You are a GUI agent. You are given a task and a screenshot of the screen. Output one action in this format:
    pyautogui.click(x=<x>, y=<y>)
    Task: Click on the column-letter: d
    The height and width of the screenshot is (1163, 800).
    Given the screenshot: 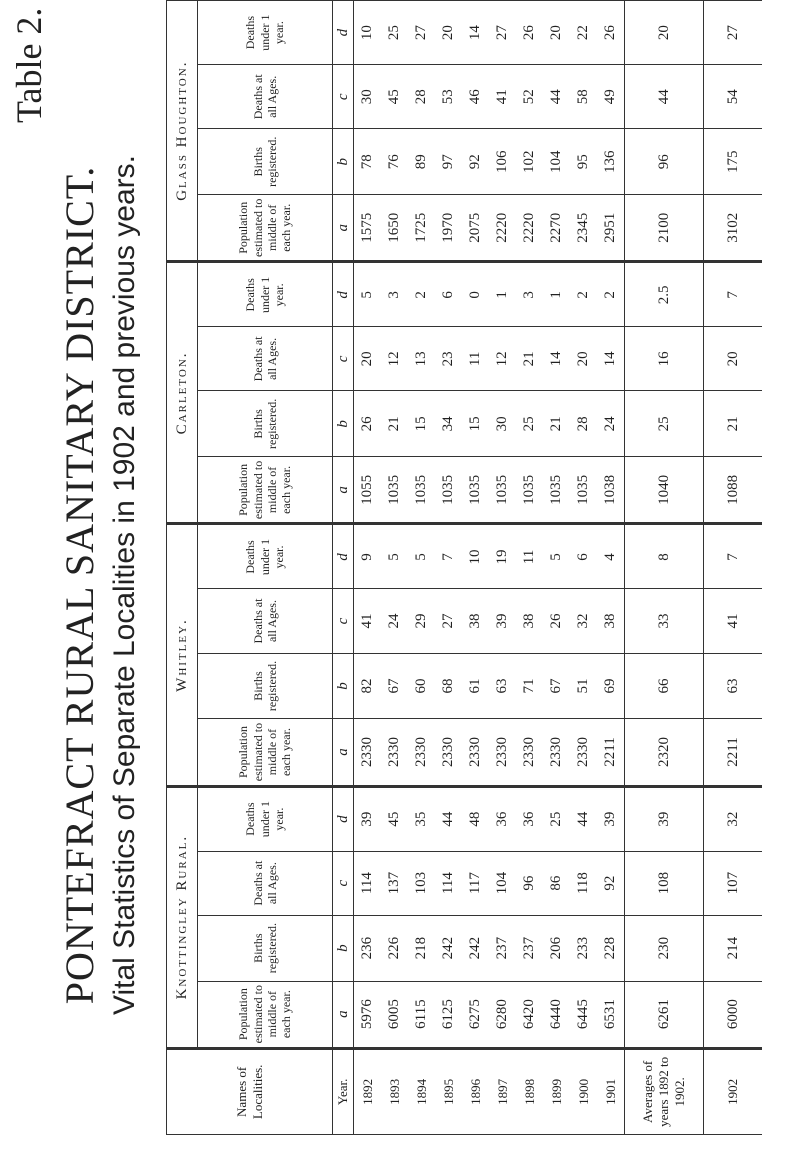 What is the action you would take?
    pyautogui.click(x=343, y=556)
    